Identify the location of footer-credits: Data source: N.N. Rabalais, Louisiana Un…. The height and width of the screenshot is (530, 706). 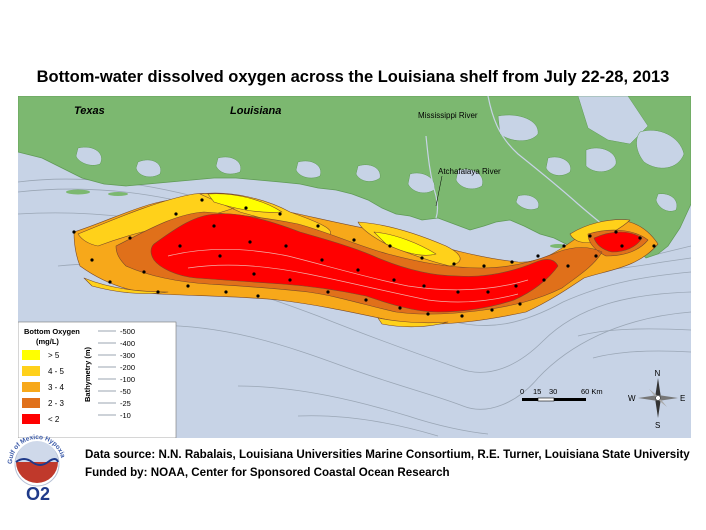
(392, 464).